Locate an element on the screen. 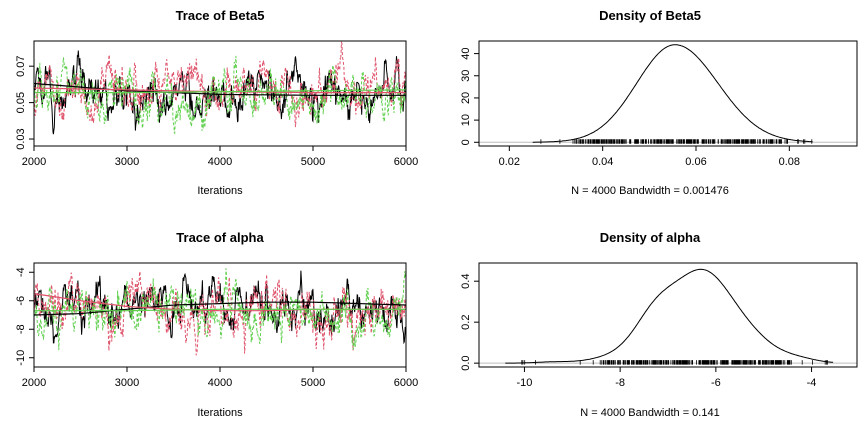  chart-title: Density of Beta5 is located at coordinates (650, 15).